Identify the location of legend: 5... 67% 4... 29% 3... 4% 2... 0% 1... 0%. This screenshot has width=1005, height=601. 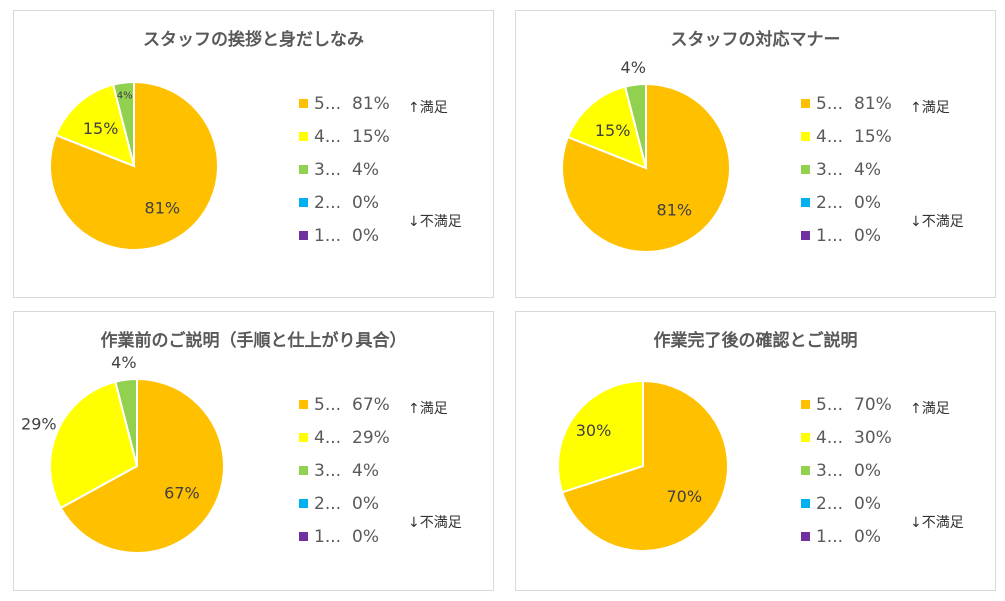
(344, 470).